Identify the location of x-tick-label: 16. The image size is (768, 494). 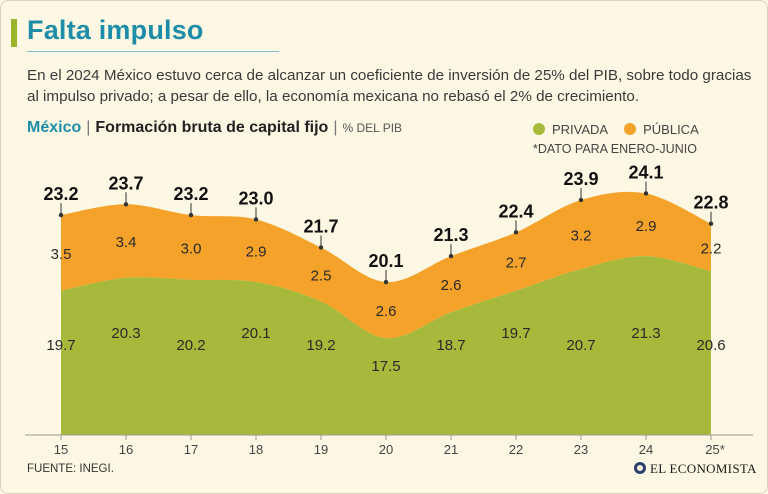
(126, 449).